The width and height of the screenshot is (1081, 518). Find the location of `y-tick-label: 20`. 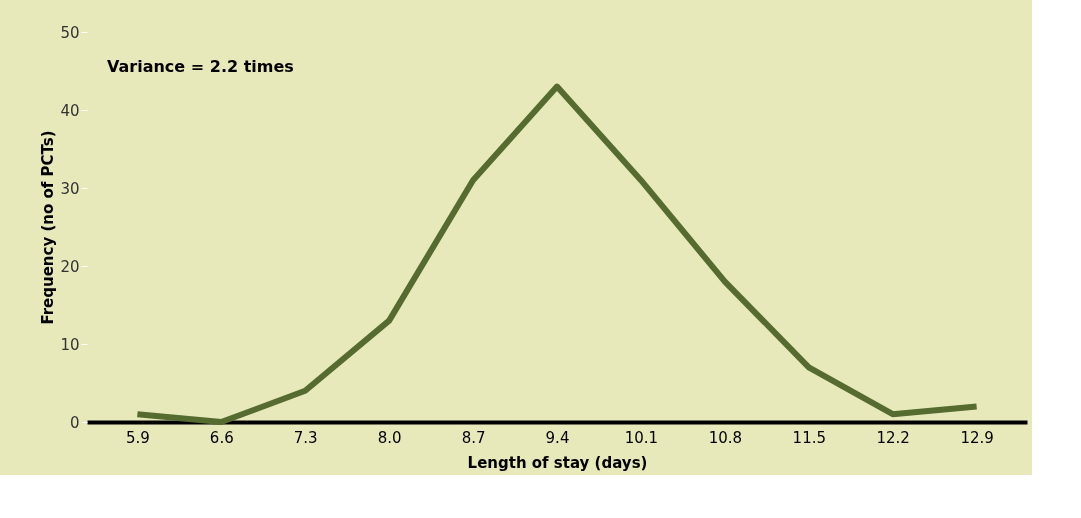

y-tick-label: 20 is located at coordinates (70, 266).